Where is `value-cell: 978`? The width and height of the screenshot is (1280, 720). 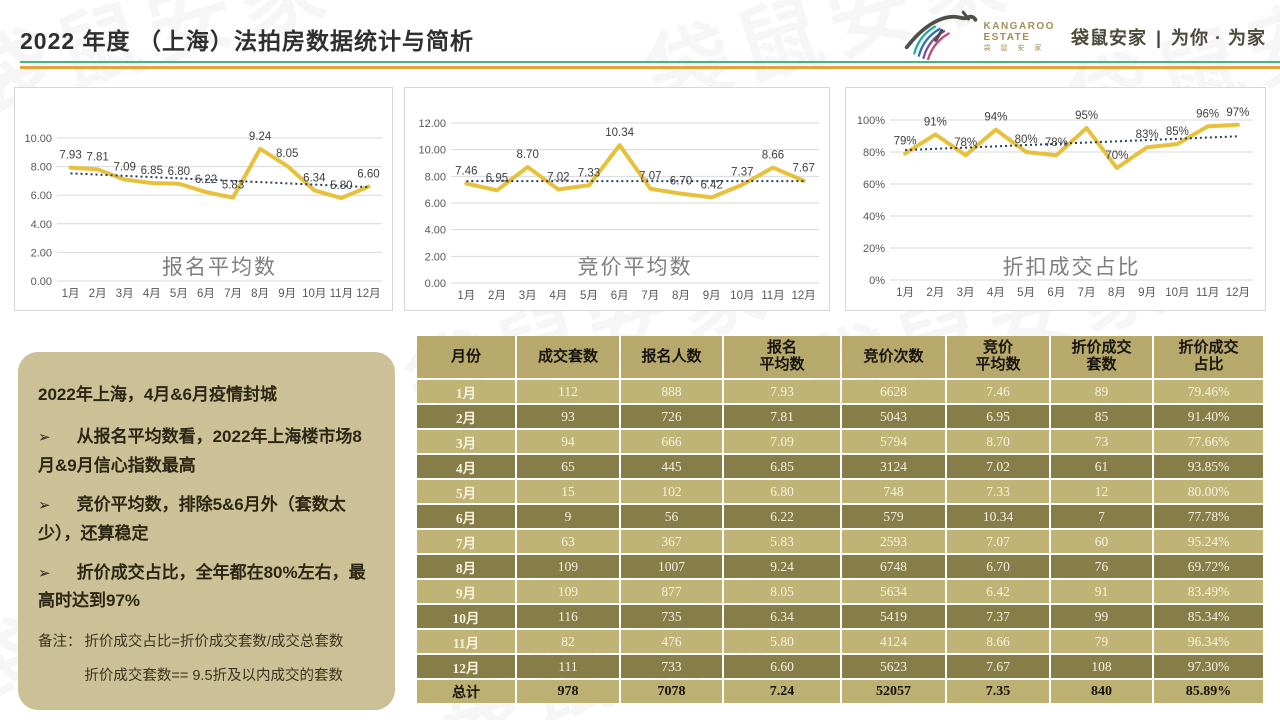 value-cell: 978 is located at coordinates (568, 691).